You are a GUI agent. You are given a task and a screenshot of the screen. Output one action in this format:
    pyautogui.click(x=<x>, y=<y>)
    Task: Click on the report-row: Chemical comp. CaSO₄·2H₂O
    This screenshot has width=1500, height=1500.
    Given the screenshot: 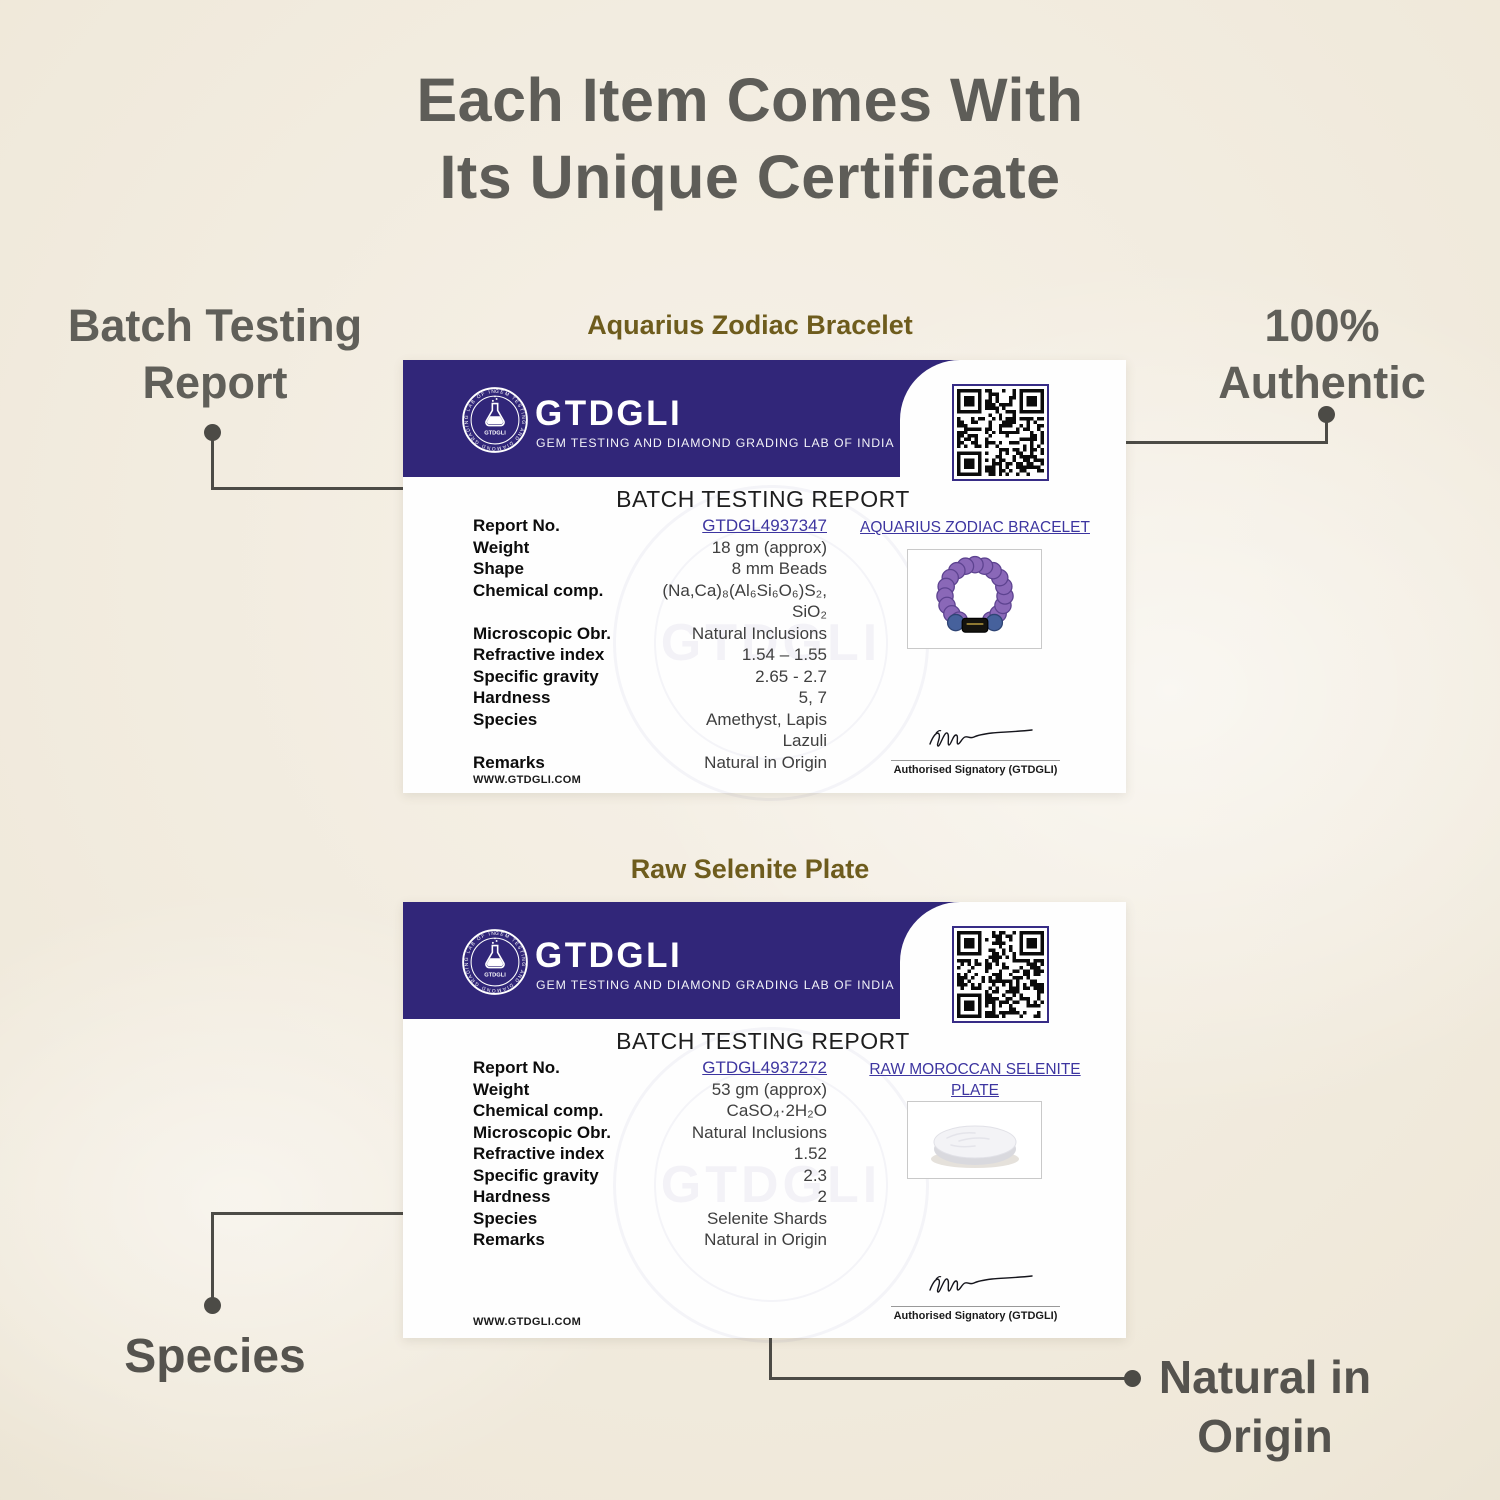 What is the action you would take?
    pyautogui.click(x=650, y=1111)
    